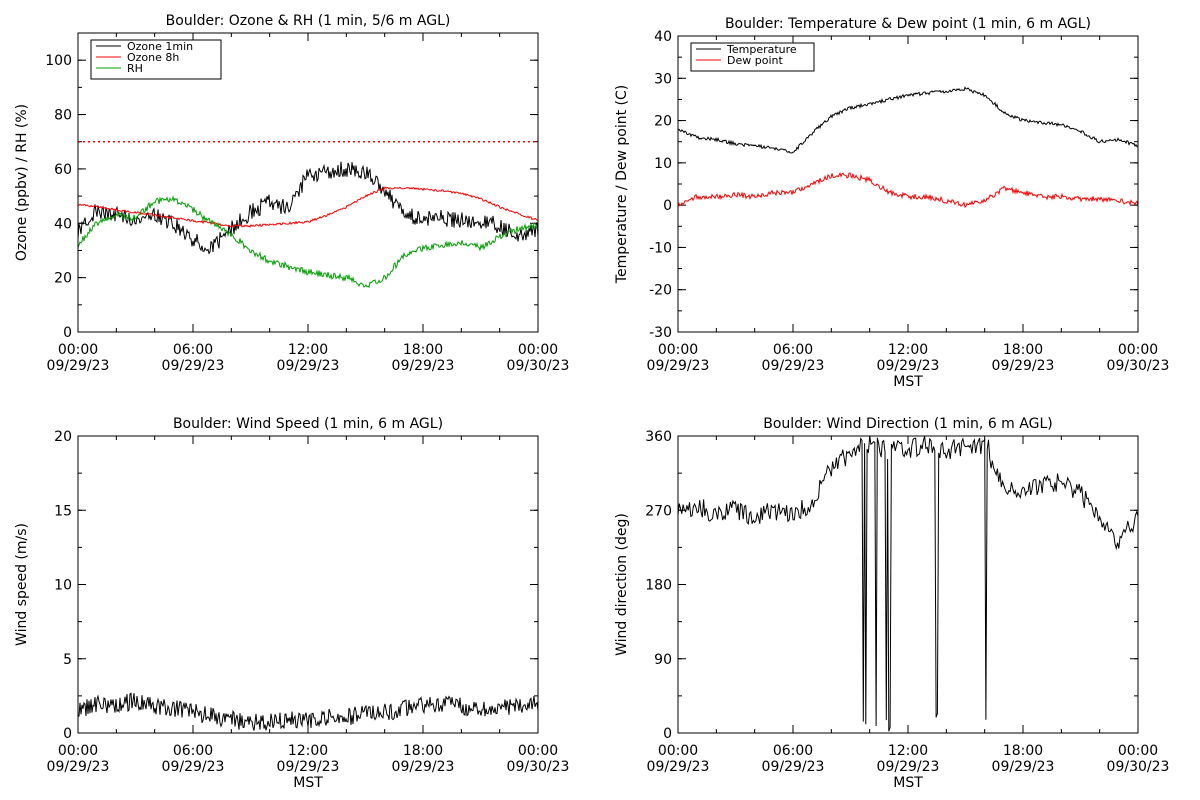  I want to click on y-axis-label: Wind direction (deg), so click(622, 584).